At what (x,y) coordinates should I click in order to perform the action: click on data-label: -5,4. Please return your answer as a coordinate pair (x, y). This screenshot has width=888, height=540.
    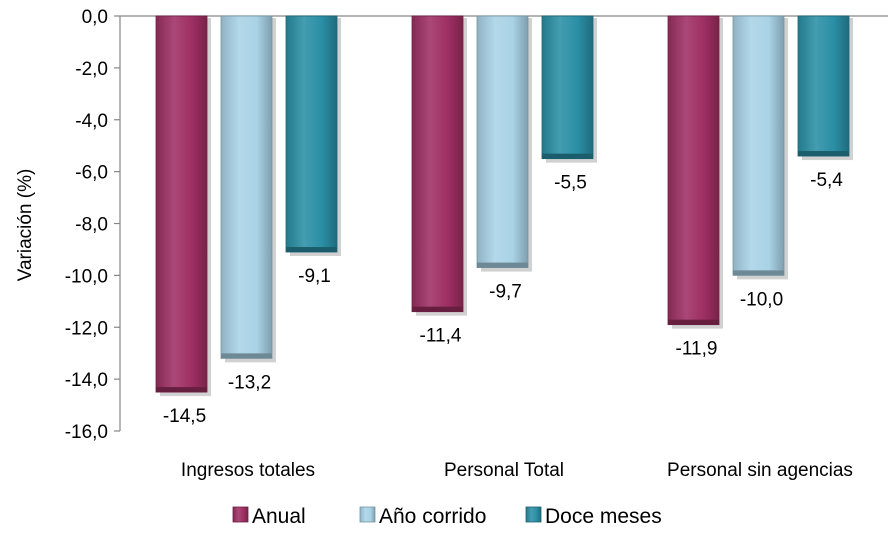
    Looking at the image, I should click on (826, 180).